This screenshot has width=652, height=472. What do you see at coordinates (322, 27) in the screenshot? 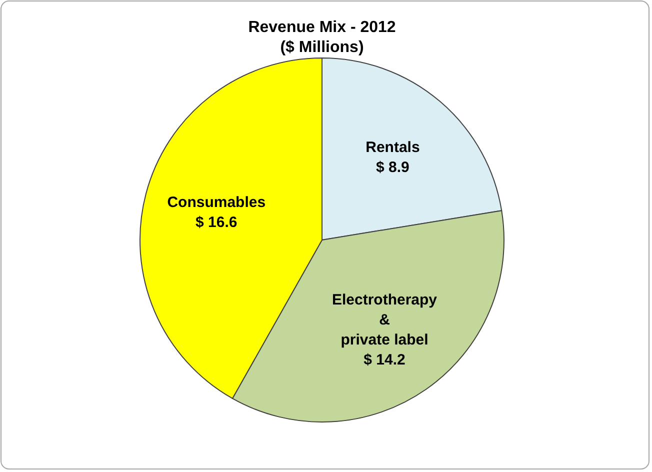
I see `chart-title: Revenue Mix - 2012` at bounding box center [322, 27].